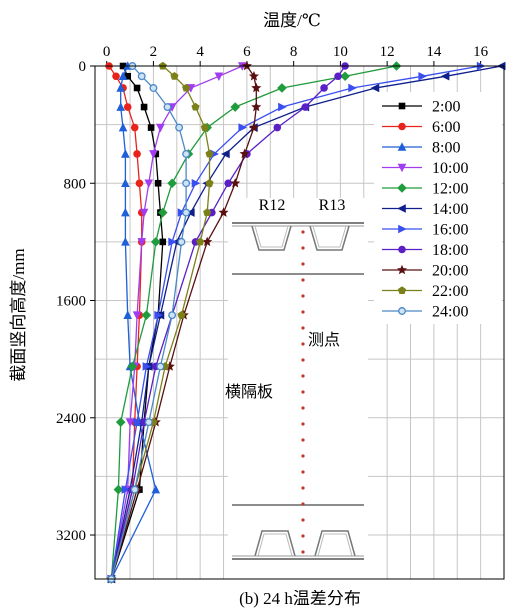 This screenshot has width=528, height=613. I want to click on legend-entry: 24:00, so click(425, 312).